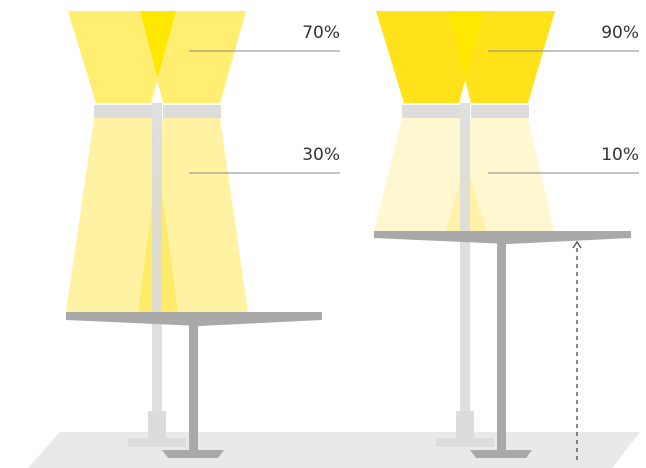 This screenshot has height=468, width=646. I want to click on left-lamp-base, so click(157, 442).